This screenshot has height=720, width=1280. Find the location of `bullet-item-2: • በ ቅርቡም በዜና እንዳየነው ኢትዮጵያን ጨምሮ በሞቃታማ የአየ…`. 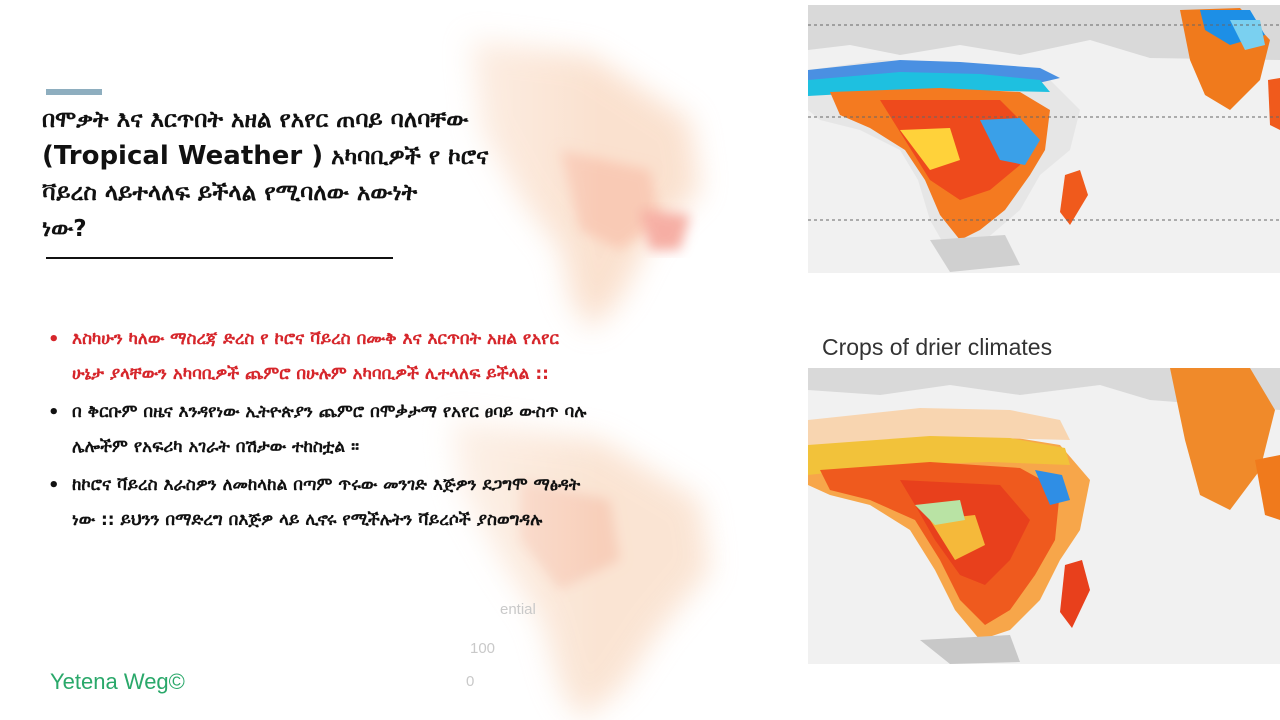

bullet-item-2: • በ ቅርቡም በዜና እንዳየነው ኢትዮጵያን ጨምሮ በሞቃታማ የአየ… is located at coordinates (318, 430).